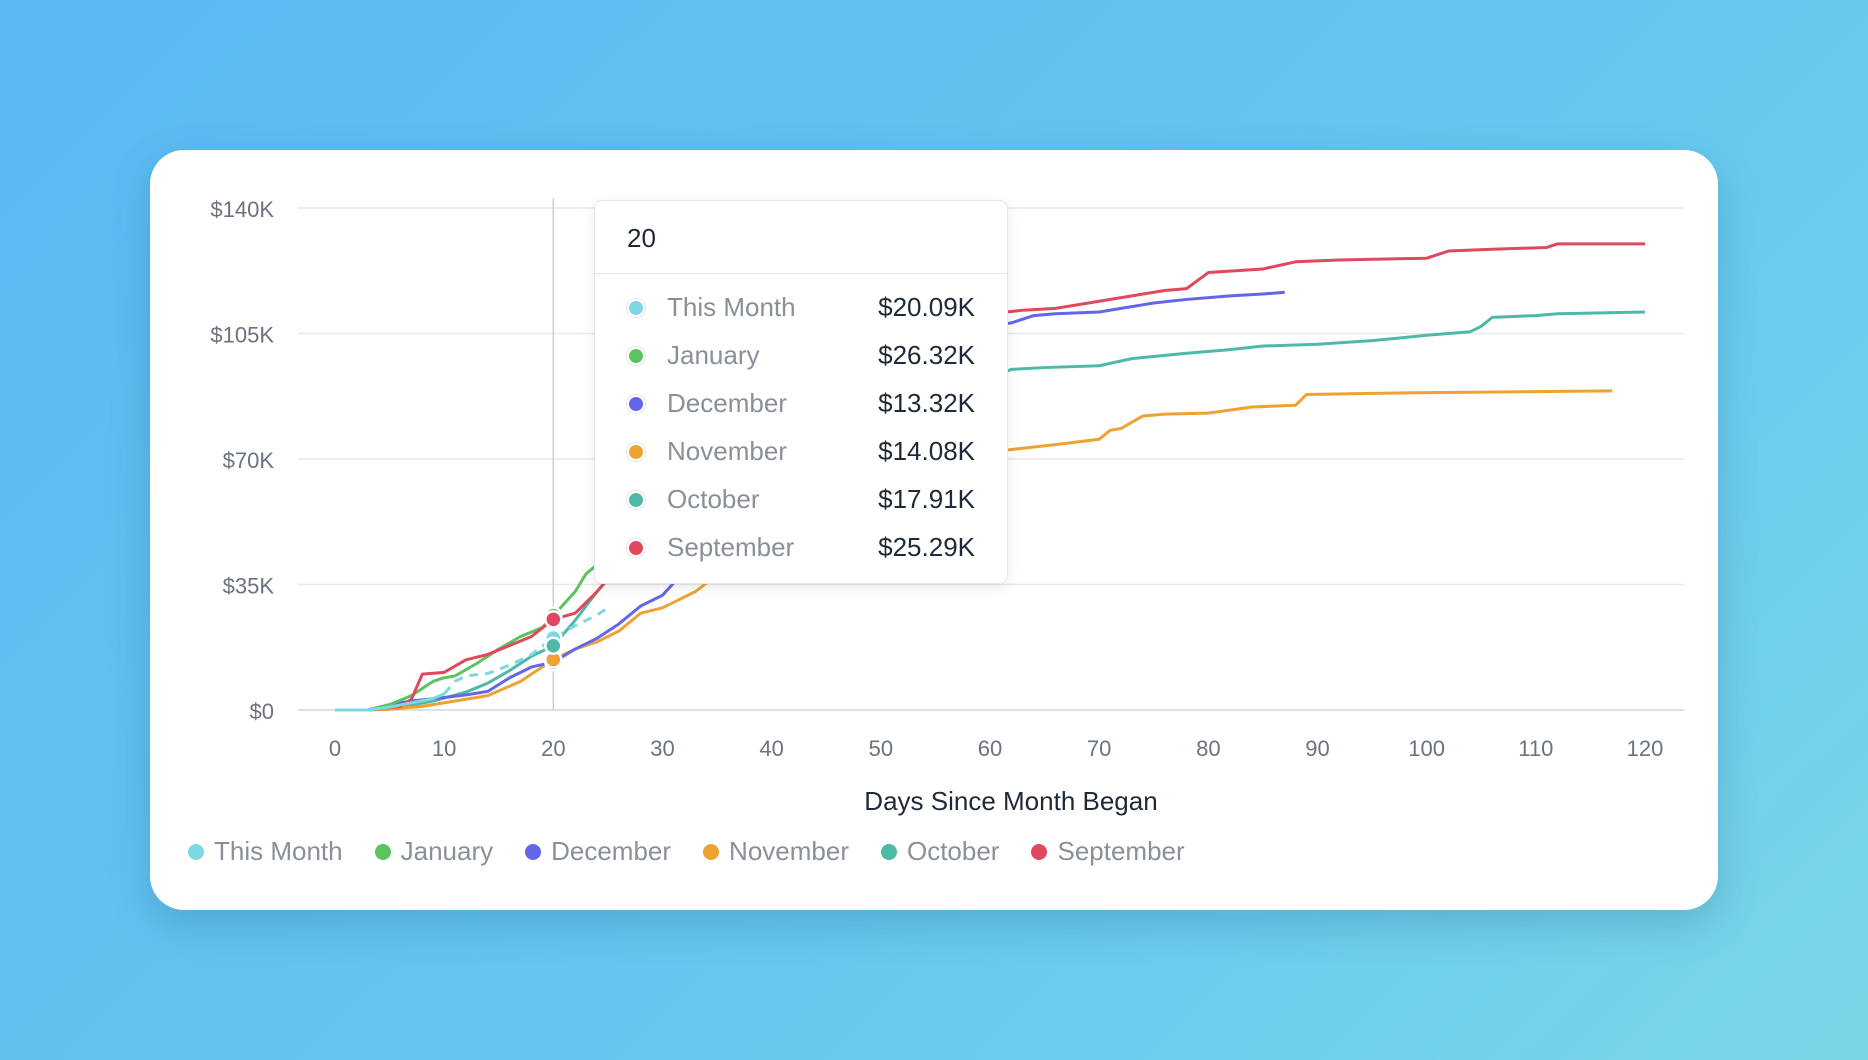 This screenshot has height=1060, width=1868. What do you see at coordinates (713, 499) in the screenshot?
I see `tooltip-series-label: October` at bounding box center [713, 499].